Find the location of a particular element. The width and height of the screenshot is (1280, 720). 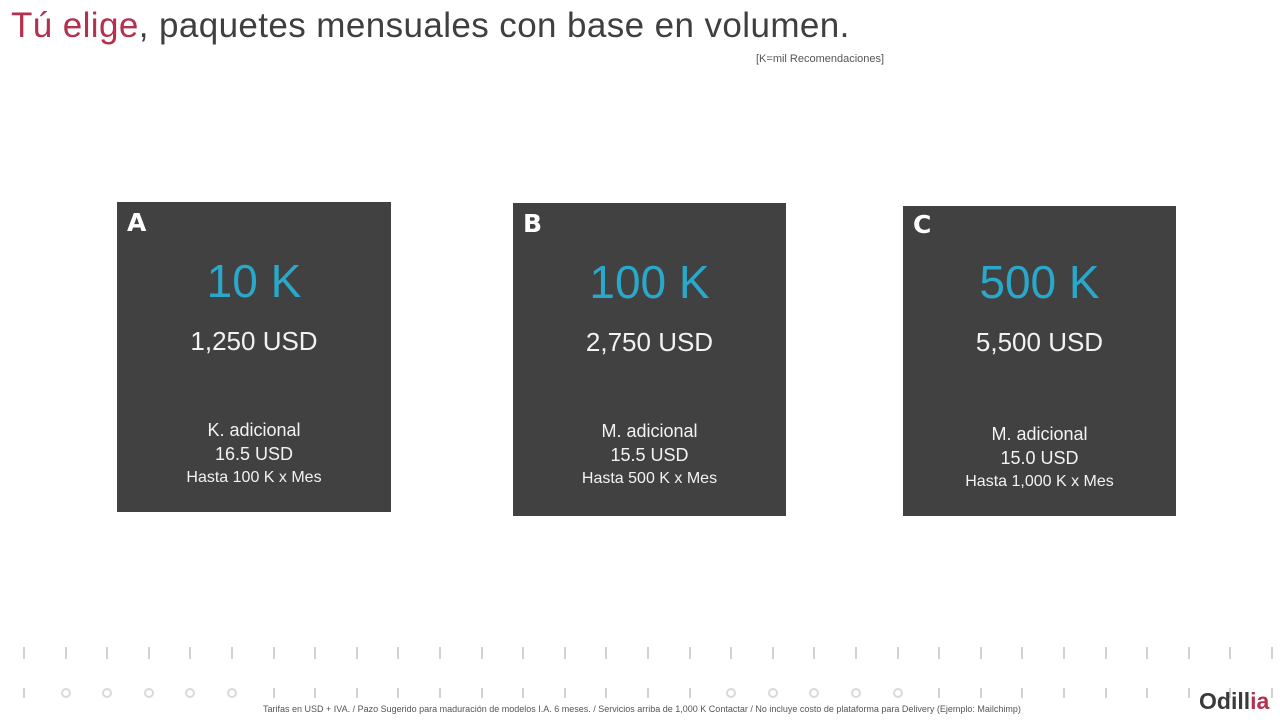

package-price: 2,750 USD is located at coordinates (649, 342).